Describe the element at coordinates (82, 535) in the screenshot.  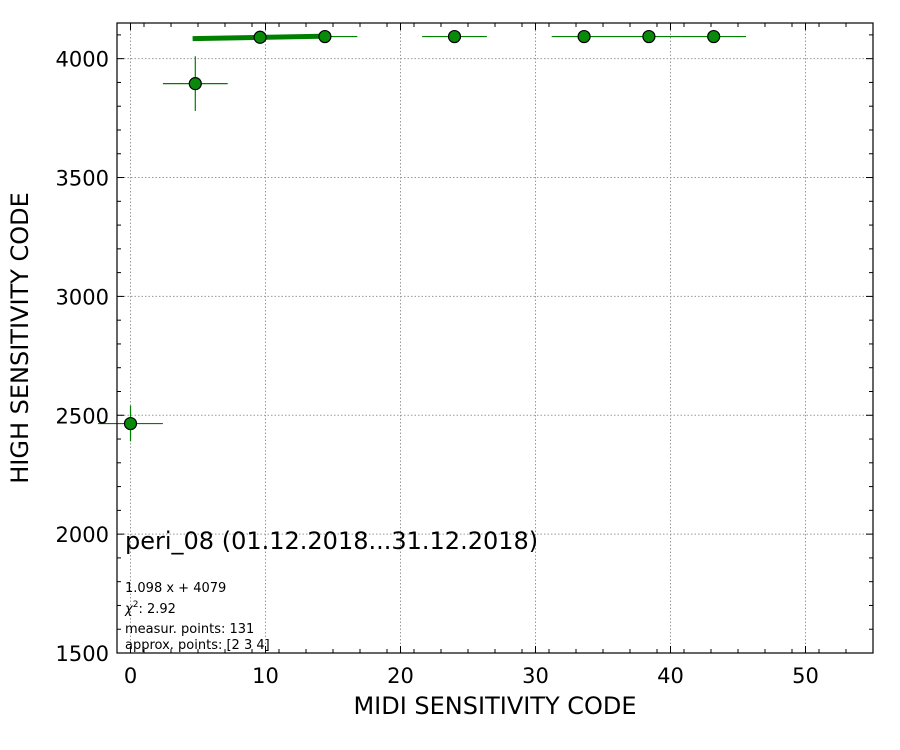
I see `y-tick-label: 2000` at that location.